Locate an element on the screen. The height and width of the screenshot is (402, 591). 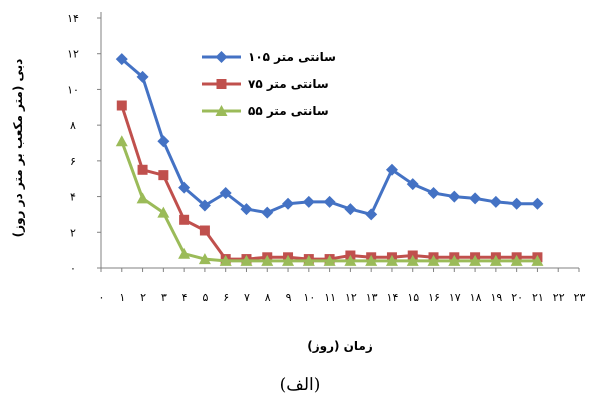
legend: ۱۰۵ سانتی متر ۷۵ سانتی متر ۵۵ سانتی متر is located at coordinates (269, 84).